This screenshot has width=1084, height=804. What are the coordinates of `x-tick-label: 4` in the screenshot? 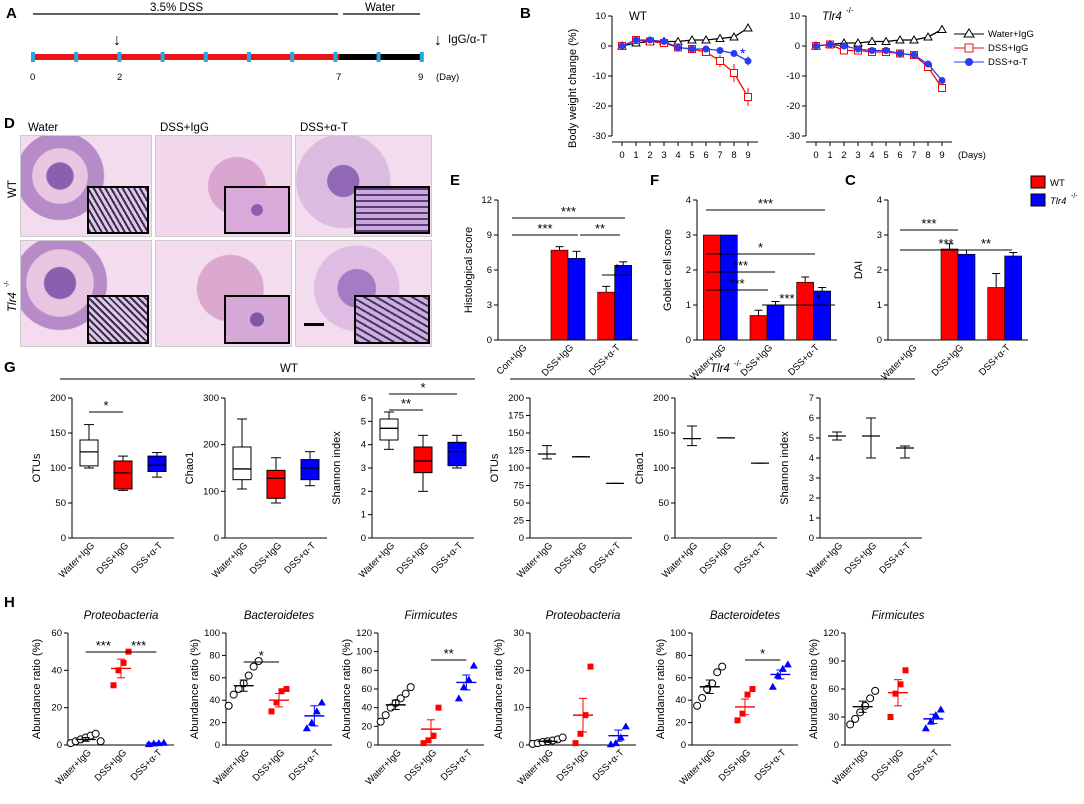 It's located at (871, 155).